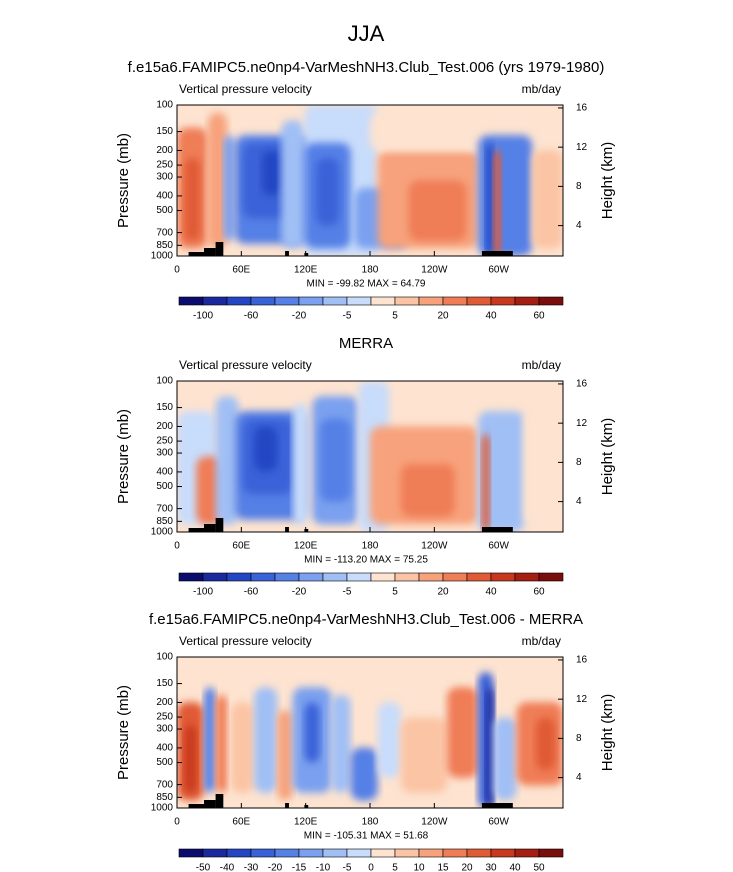  Describe the element at coordinates (419, 867) in the screenshot. I see `colorbar-label: 10` at that location.